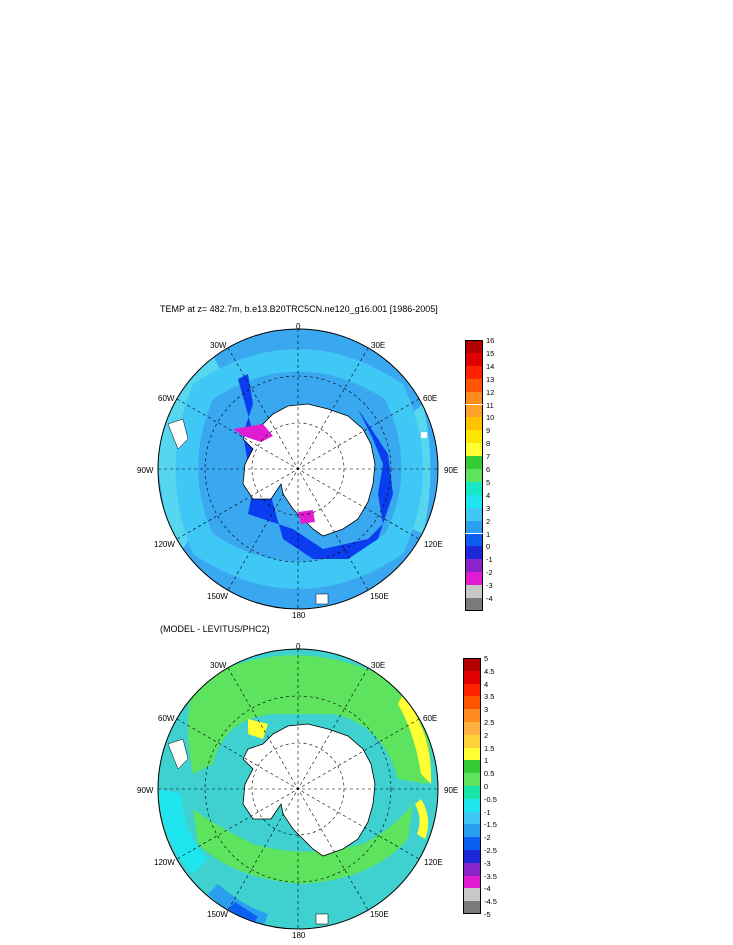 The width and height of the screenshot is (733, 945). I want to click on green-region-south, so click(303, 844).